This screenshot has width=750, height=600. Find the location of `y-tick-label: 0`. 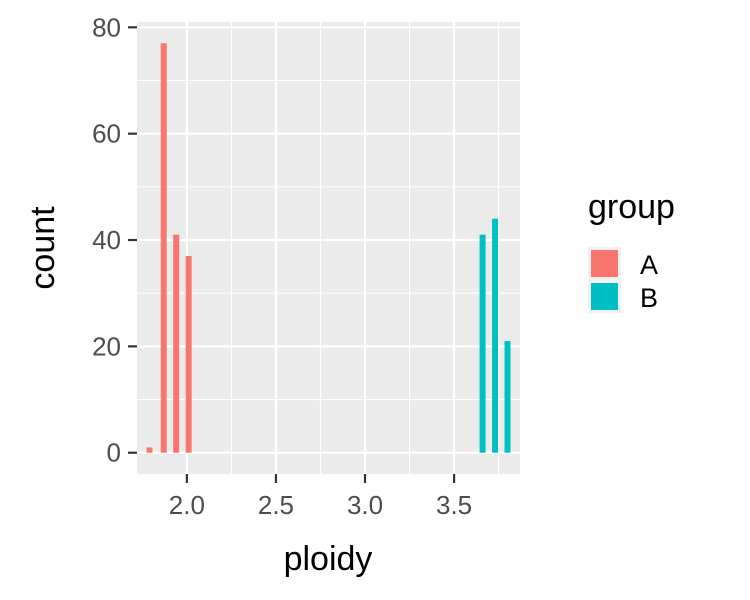

y-tick-label: 0 is located at coordinates (114, 453).